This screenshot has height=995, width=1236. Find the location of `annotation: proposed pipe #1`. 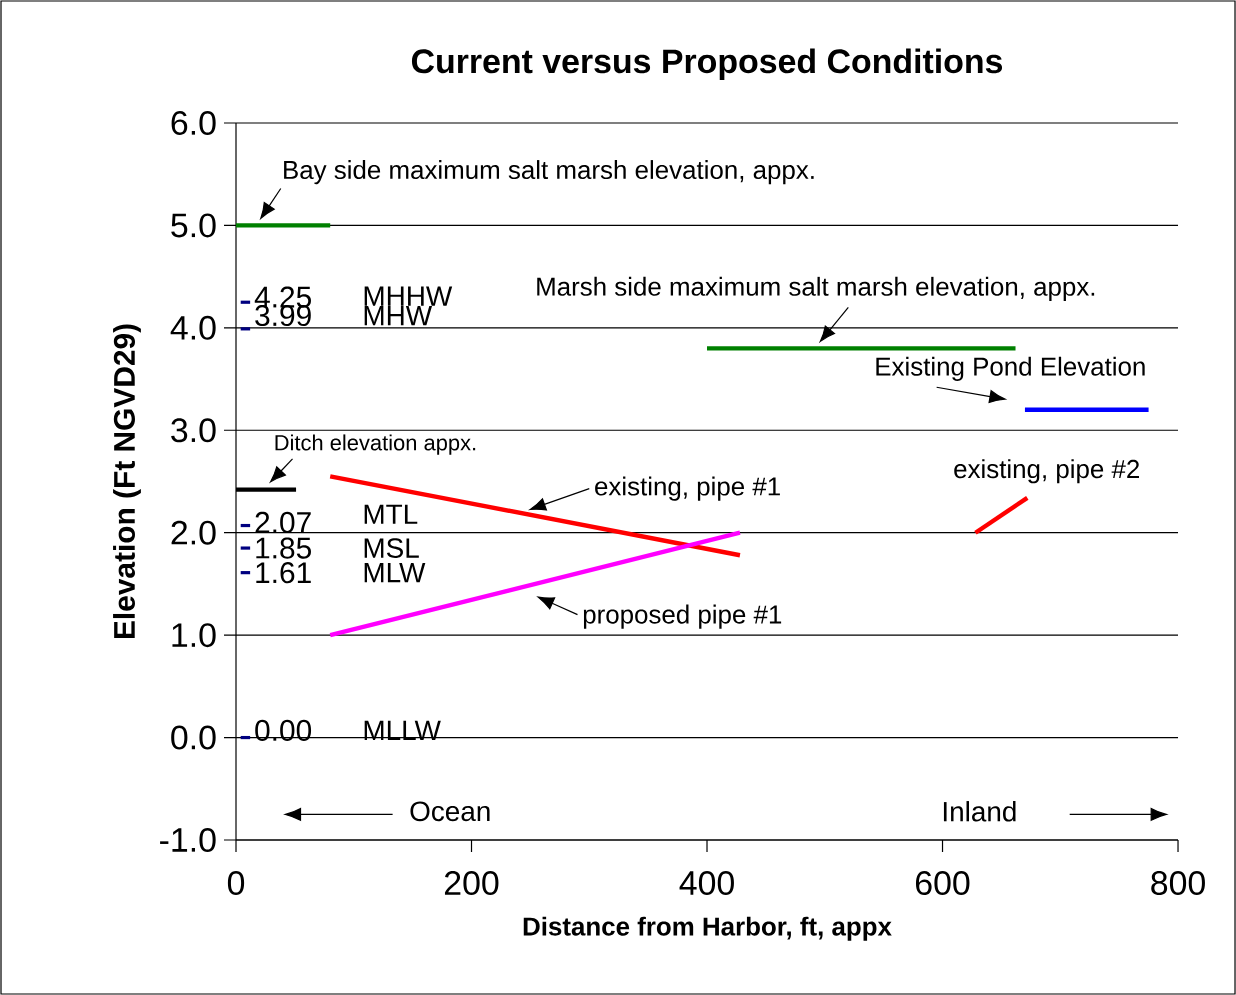

annotation: proposed pipe #1 is located at coordinates (682, 616).